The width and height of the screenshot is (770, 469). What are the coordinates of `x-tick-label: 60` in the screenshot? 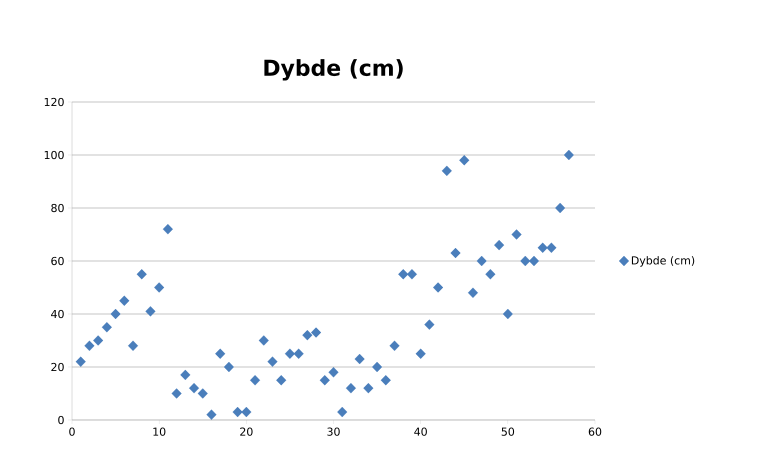 It's located at (595, 432).